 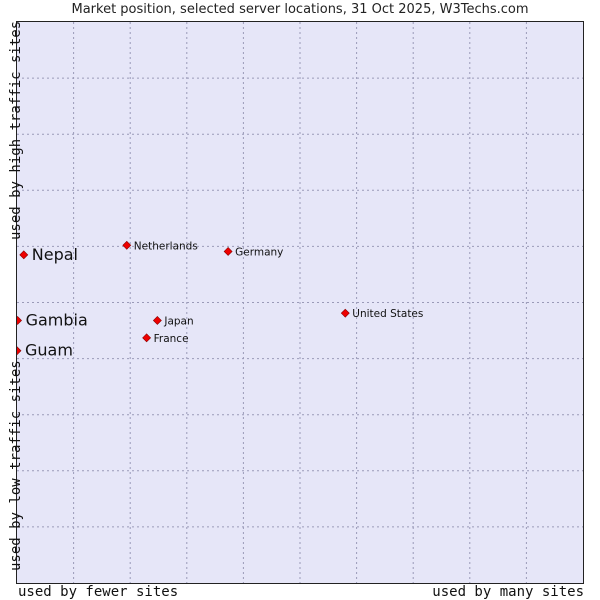 I want to click on data-point-label: Germany, so click(x=259, y=252).